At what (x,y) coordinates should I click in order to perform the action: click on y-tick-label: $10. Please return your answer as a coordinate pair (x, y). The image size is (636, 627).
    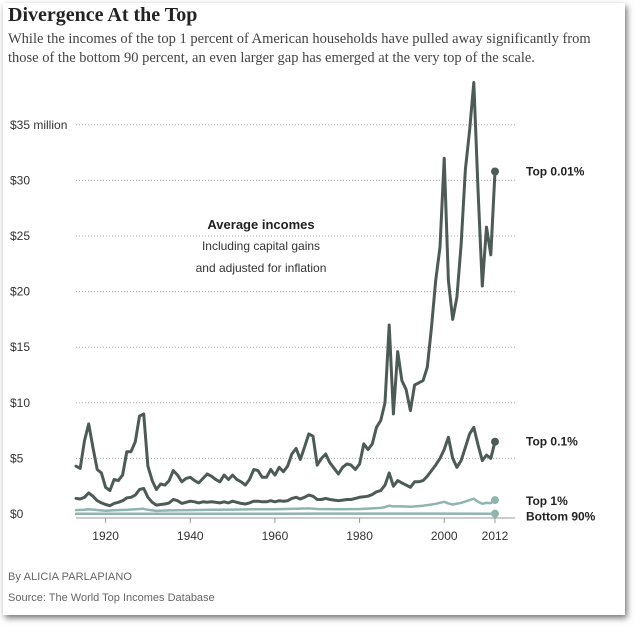
    Looking at the image, I should click on (20, 403).